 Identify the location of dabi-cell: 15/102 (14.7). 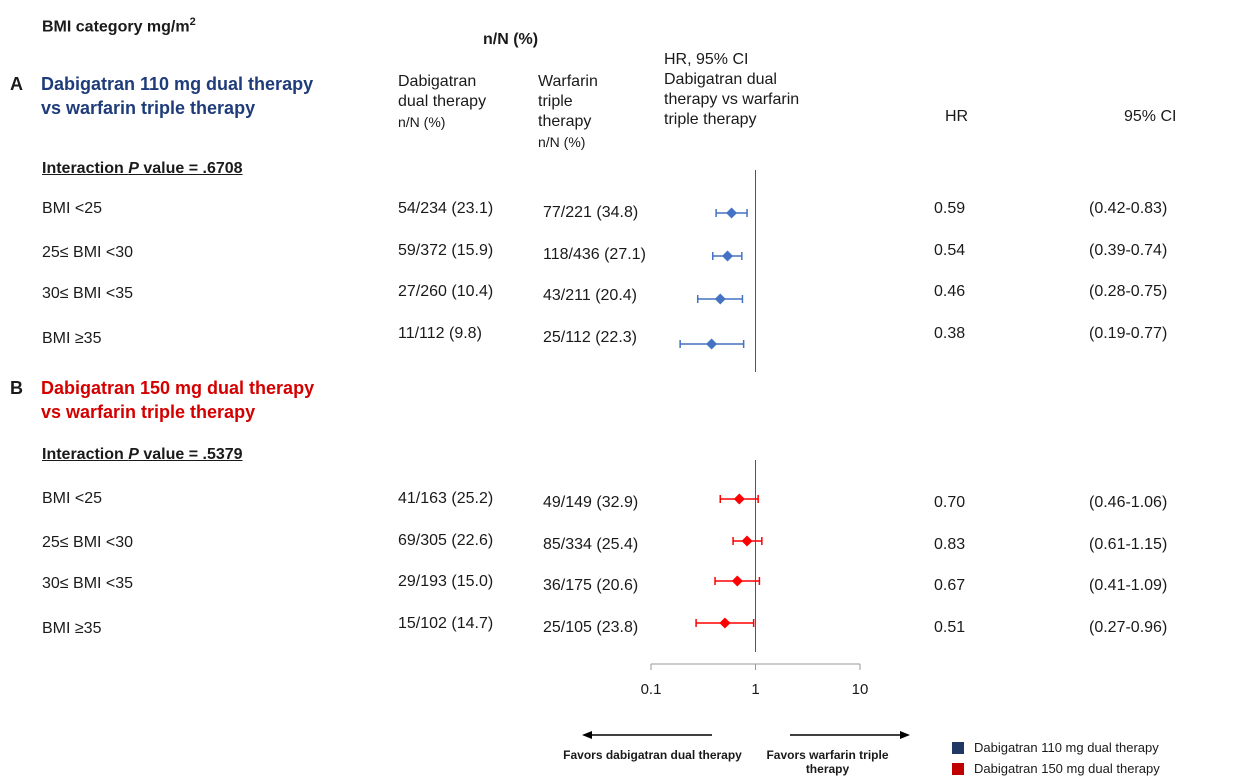
(446, 623).